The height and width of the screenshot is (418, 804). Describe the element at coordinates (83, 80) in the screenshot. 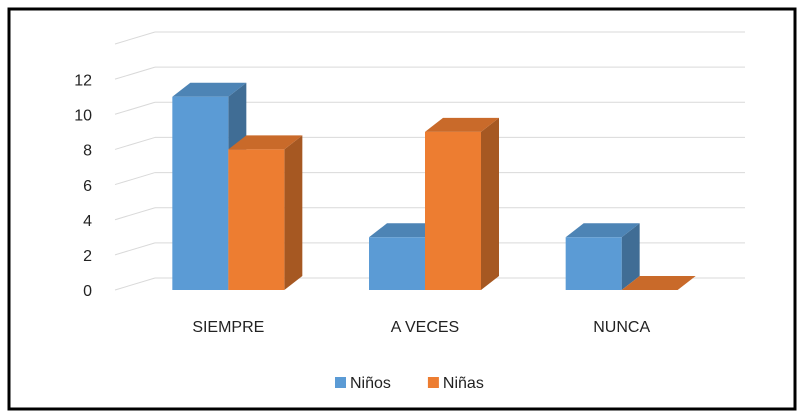

I see `y-tick-label: 12` at that location.